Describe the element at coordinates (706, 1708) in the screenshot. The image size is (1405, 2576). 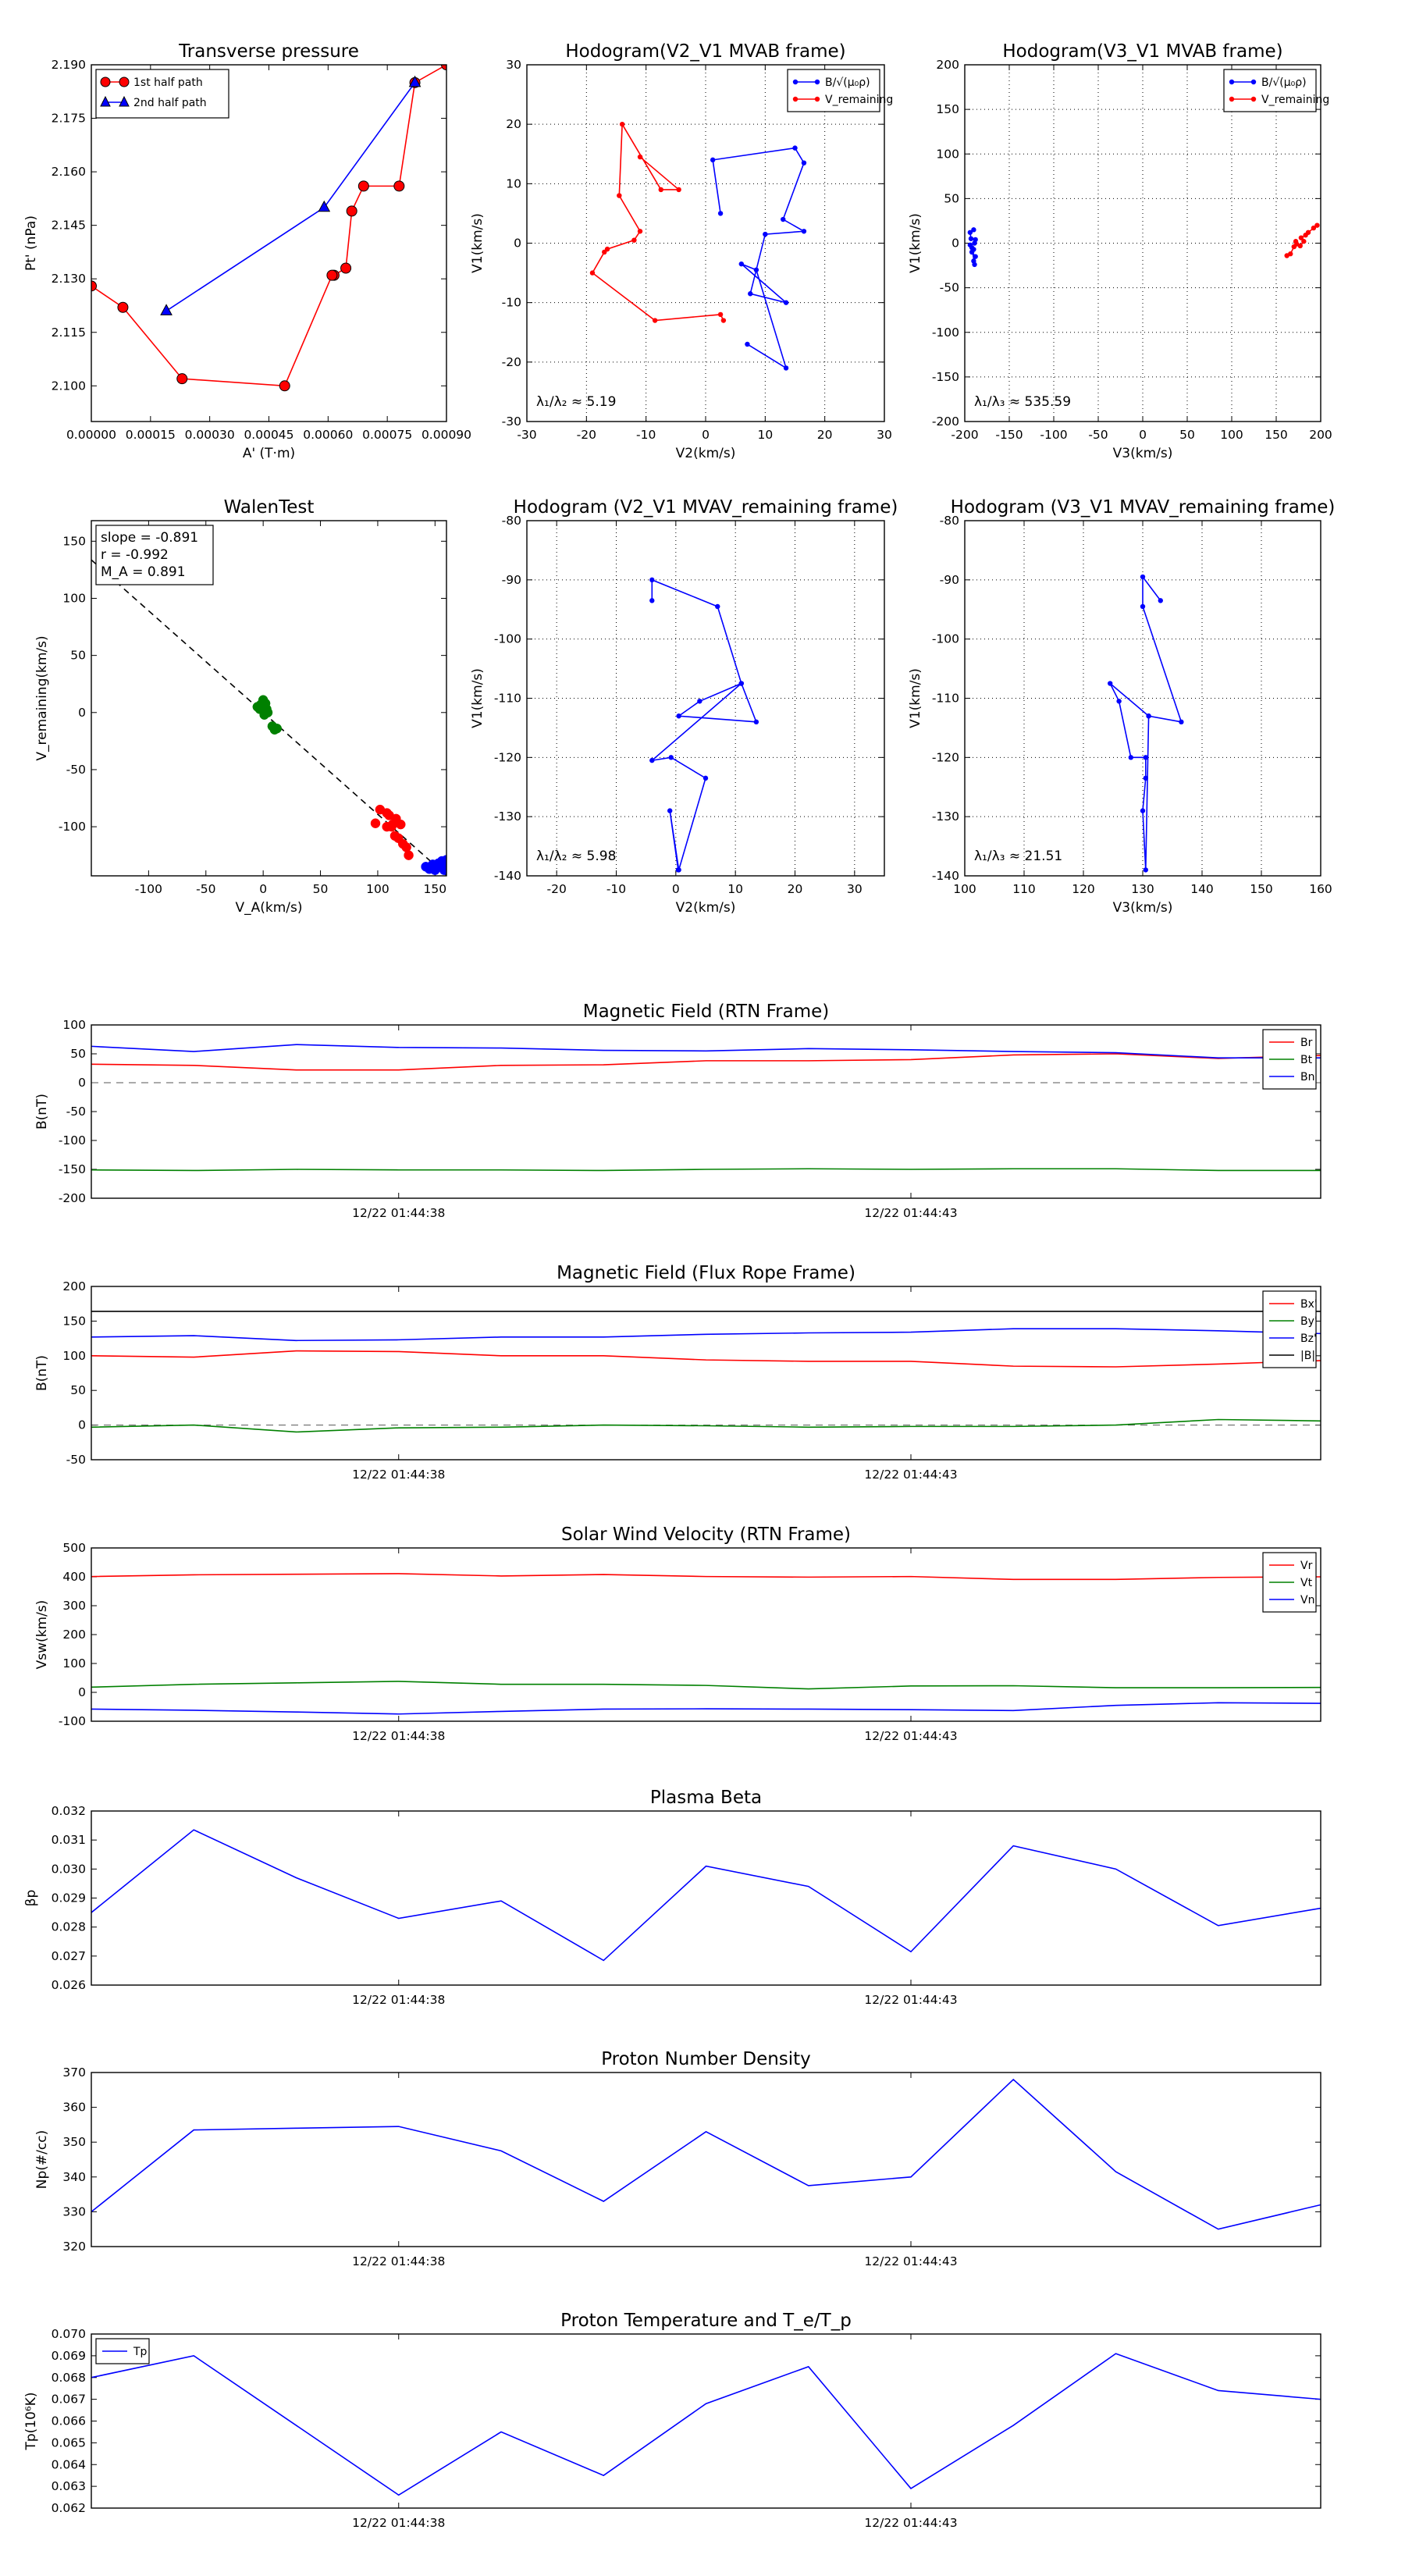
I see `series-line-Vn` at that location.